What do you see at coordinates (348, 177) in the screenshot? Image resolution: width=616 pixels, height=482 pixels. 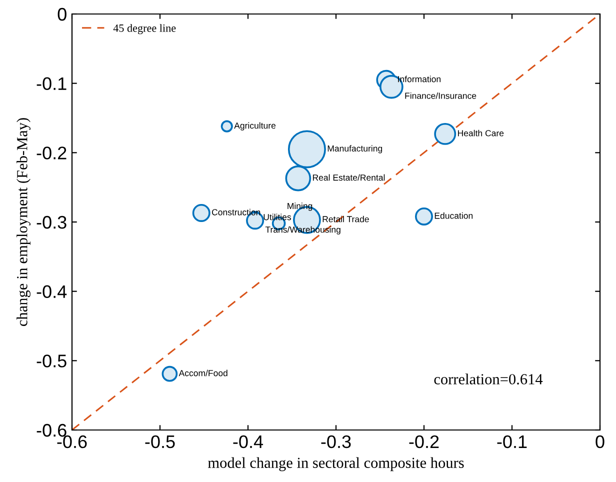 I see `annotation: Real Estate/Rental` at bounding box center [348, 177].